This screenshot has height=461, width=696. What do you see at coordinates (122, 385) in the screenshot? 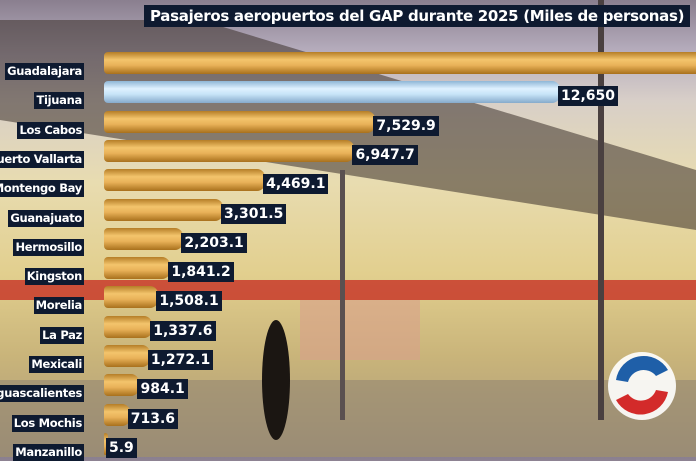
I see `bar-aguascalientes` at bounding box center [122, 385].